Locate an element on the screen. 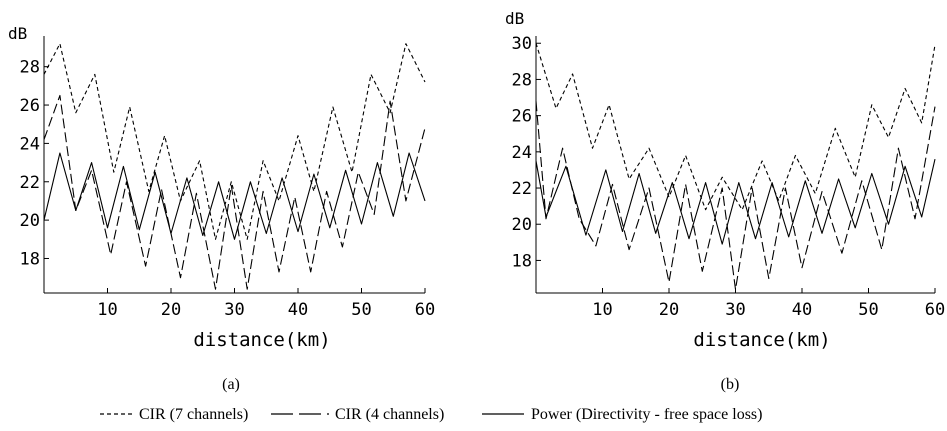 This screenshot has width=947, height=431. chart-a-y-tick-label: 22 is located at coordinates (30, 183).